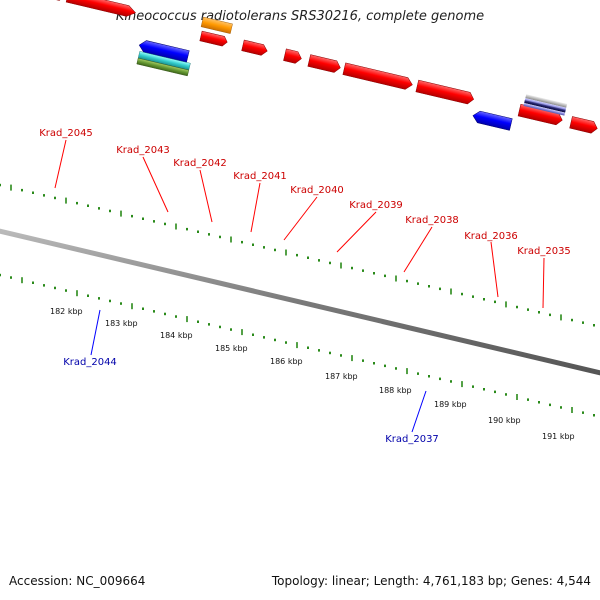 The image size is (600, 600). Describe the element at coordinates (504, 420) in the screenshot. I see `scale-label-190: 190 kbp` at that location.